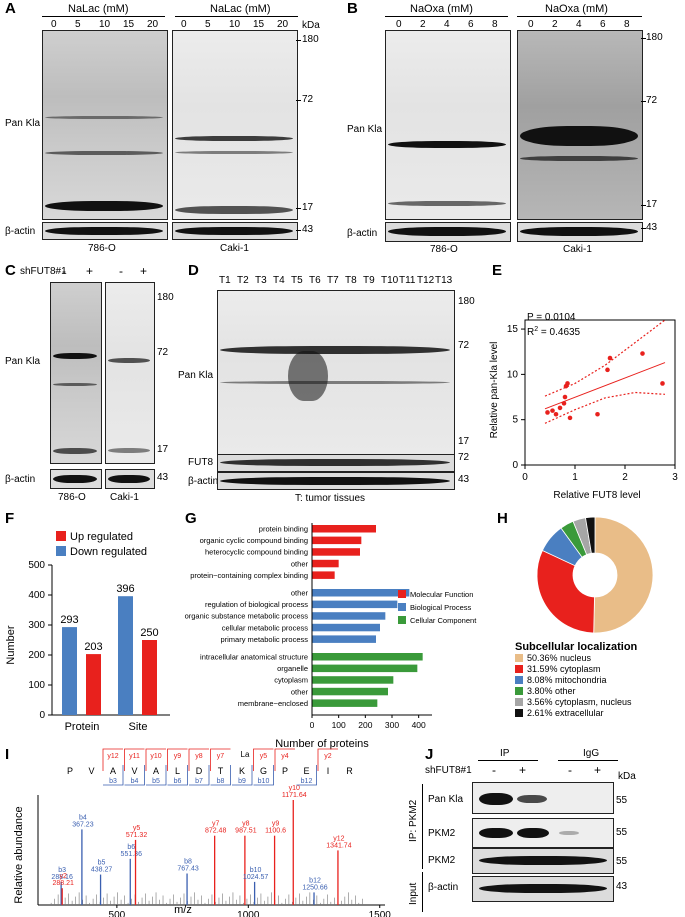 This screenshot has width=685, height=917. I want to click on lane-label: 8, so click(627, 24).